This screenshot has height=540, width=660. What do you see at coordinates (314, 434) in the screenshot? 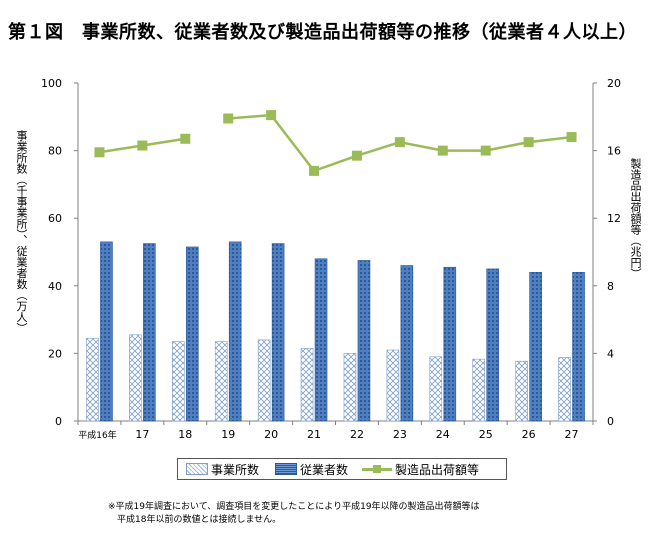
I see `x-tick-label: 21` at bounding box center [314, 434].